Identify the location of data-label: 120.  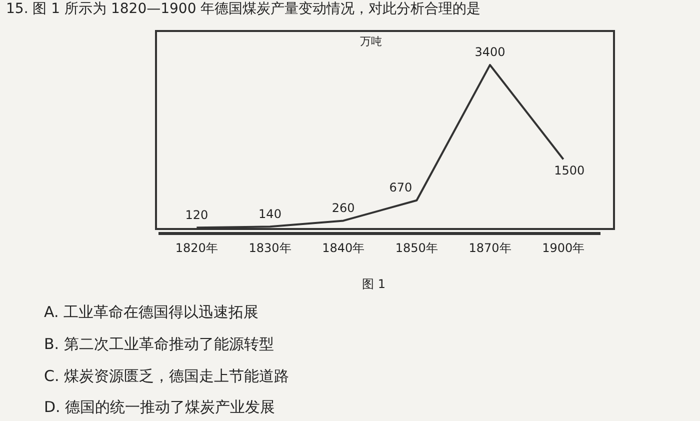
(196, 215).